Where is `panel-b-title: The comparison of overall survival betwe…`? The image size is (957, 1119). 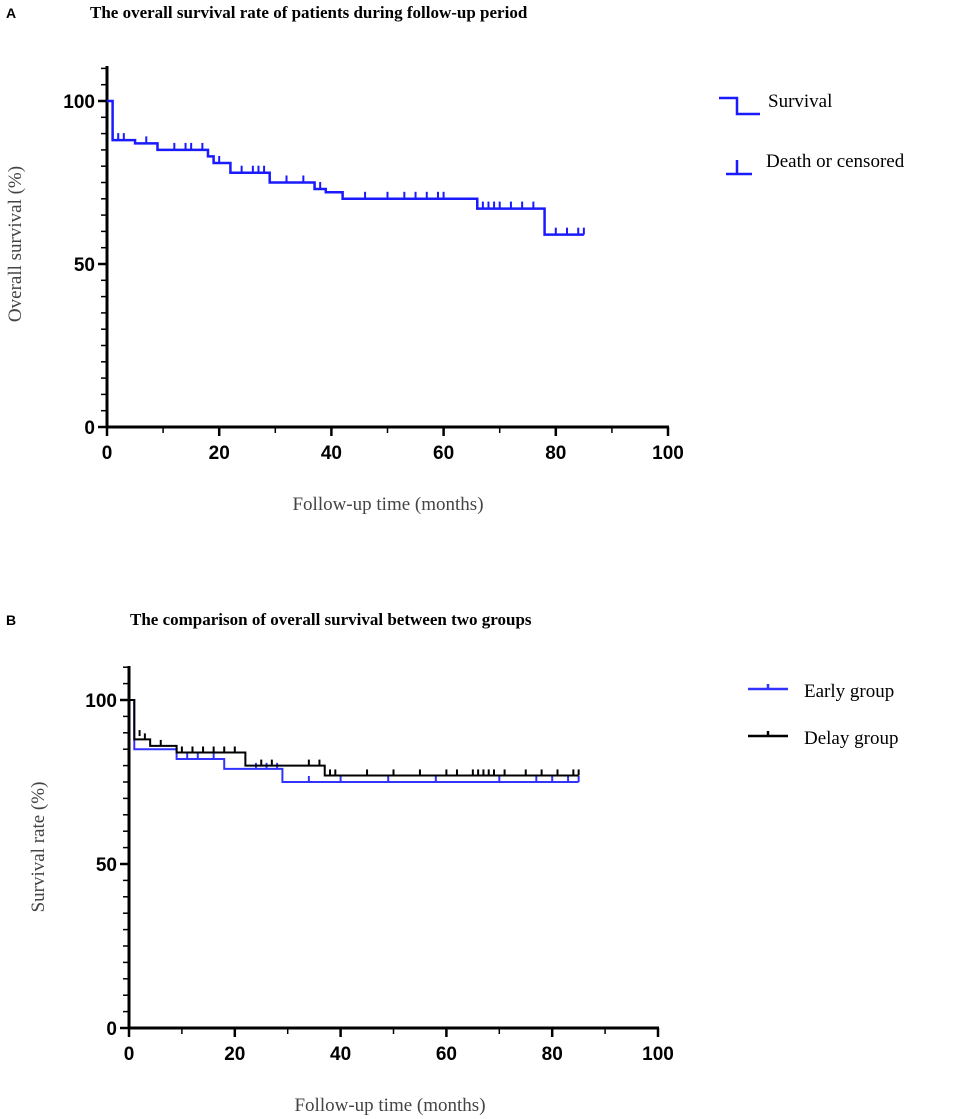 panel-b-title: The comparison of overall survival betwe… is located at coordinates (331, 619).